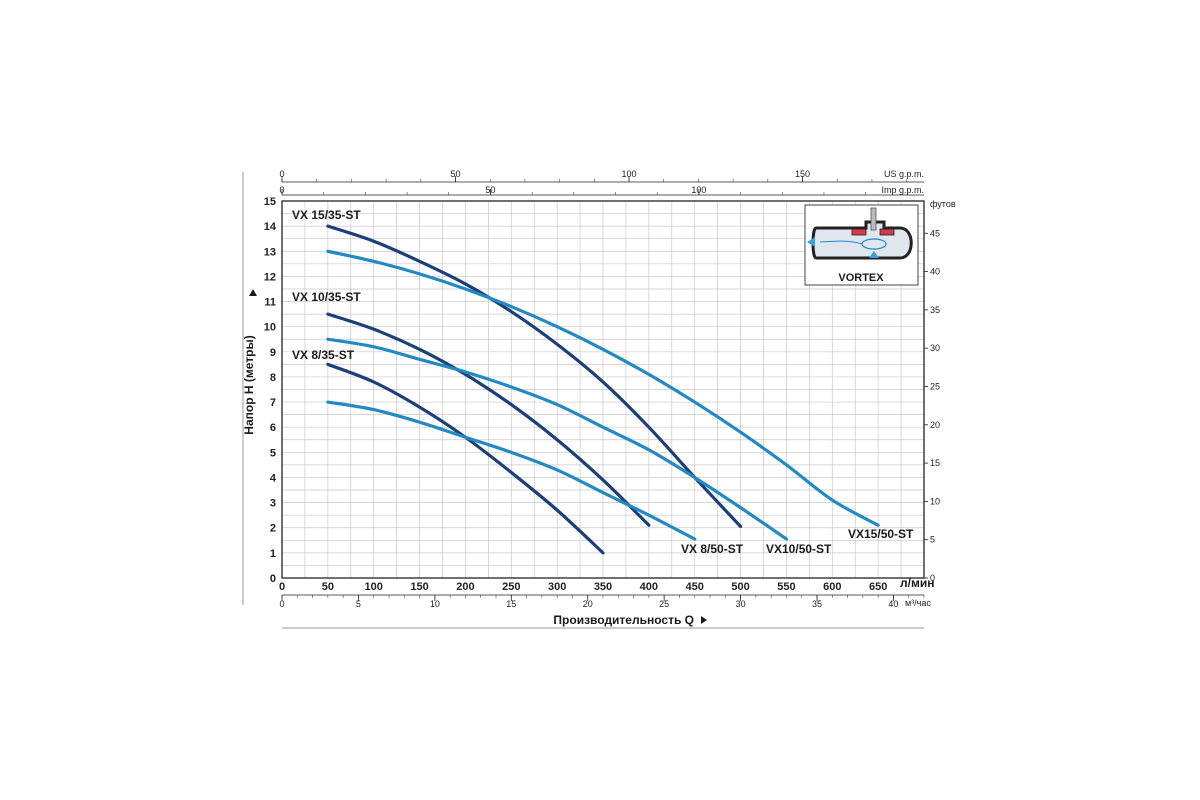 This screenshot has height=800, width=1200. Describe the element at coordinates (253, 292) in the screenshot. I see `y-axis-arrow-icon` at that location.